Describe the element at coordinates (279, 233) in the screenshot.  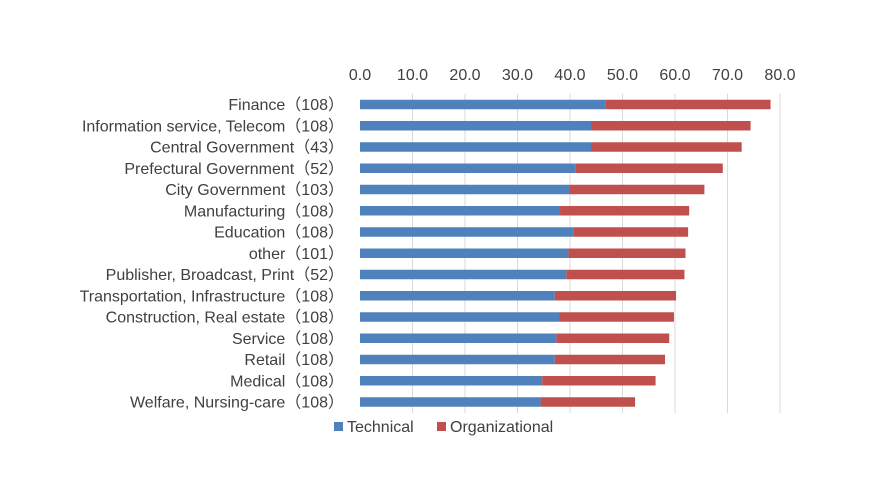
I see `category-label: Education（108）` at that location.